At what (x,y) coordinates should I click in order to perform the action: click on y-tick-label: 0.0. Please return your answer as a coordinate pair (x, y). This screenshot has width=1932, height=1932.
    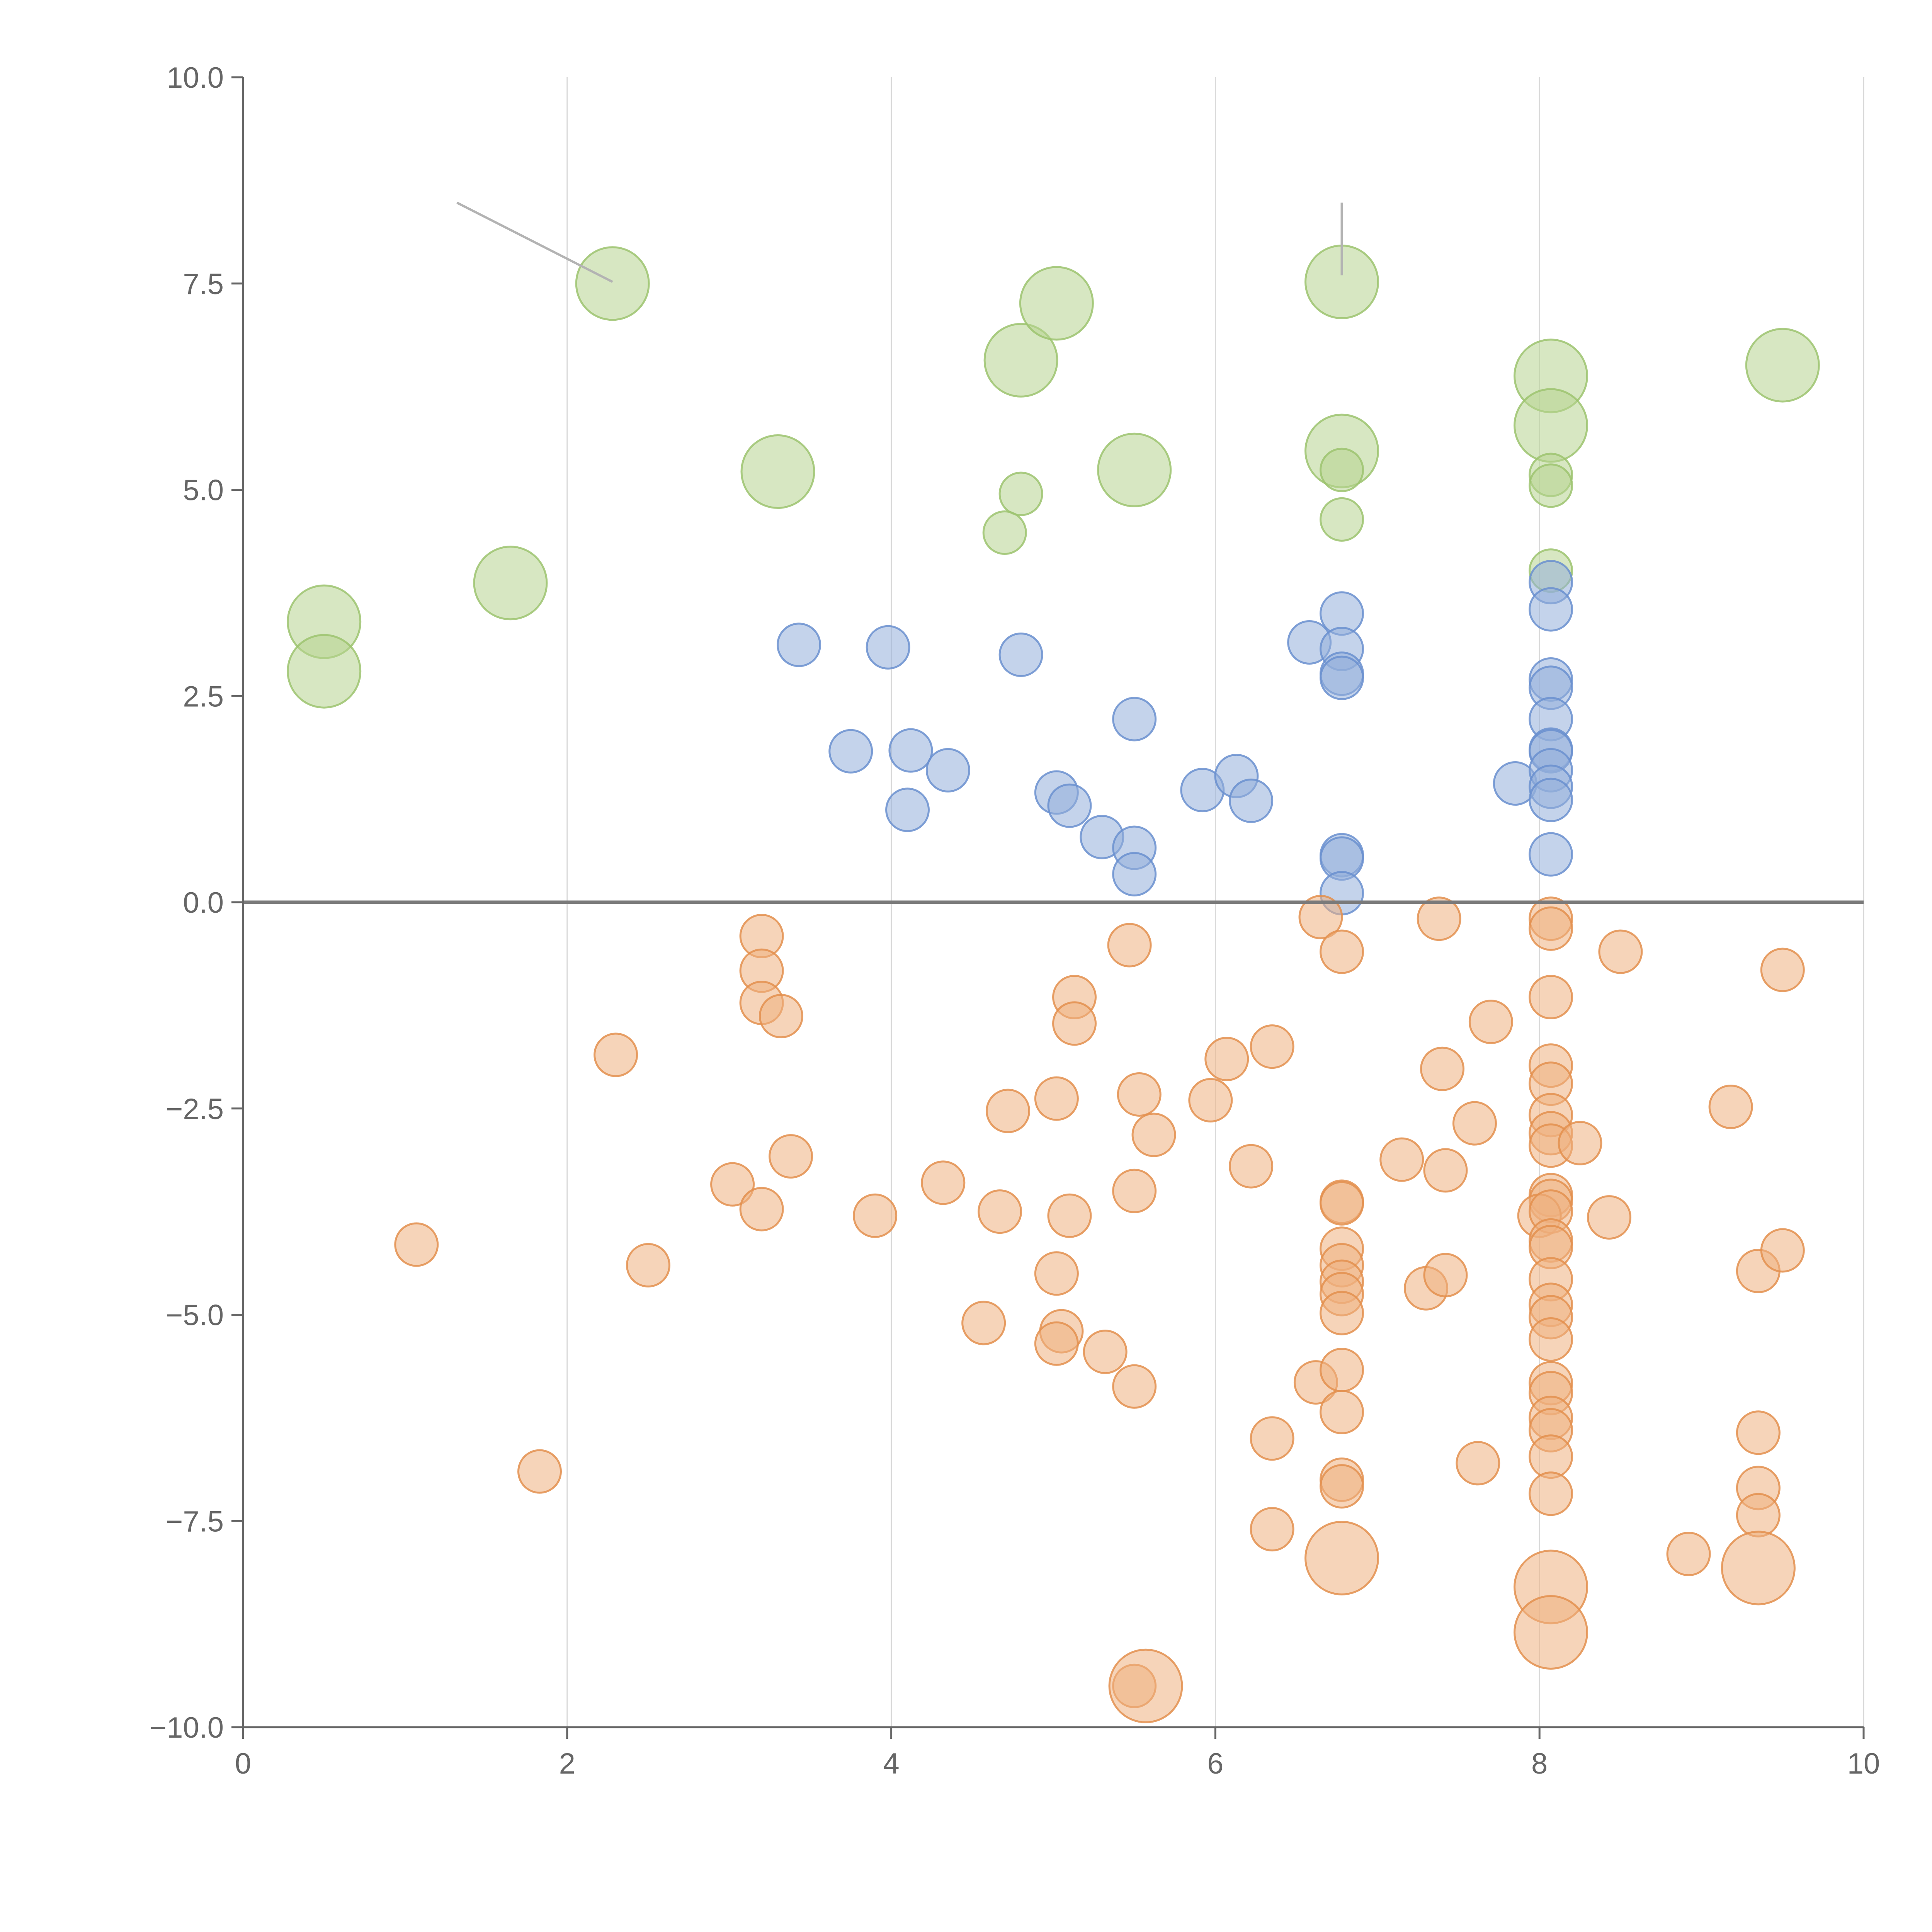
    Looking at the image, I should click on (204, 903).